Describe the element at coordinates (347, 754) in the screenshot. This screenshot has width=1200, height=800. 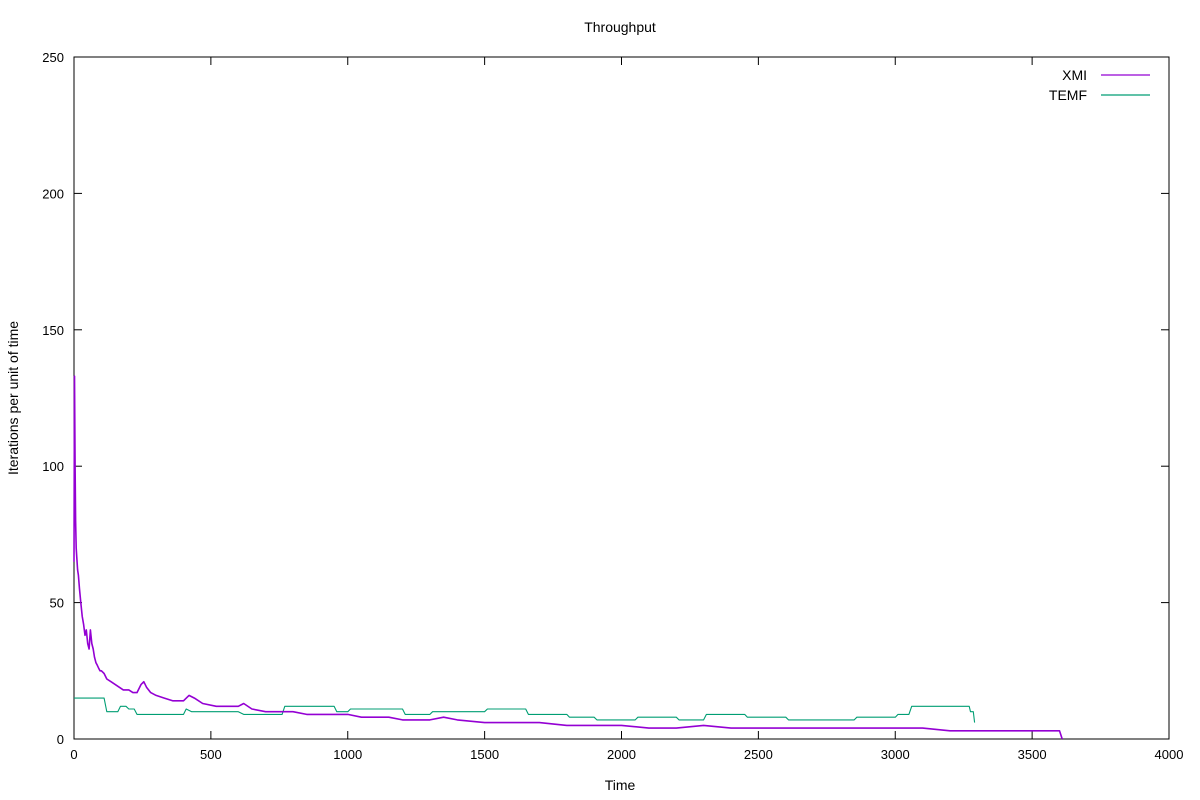
I see `x-tick-label: 1000` at that location.